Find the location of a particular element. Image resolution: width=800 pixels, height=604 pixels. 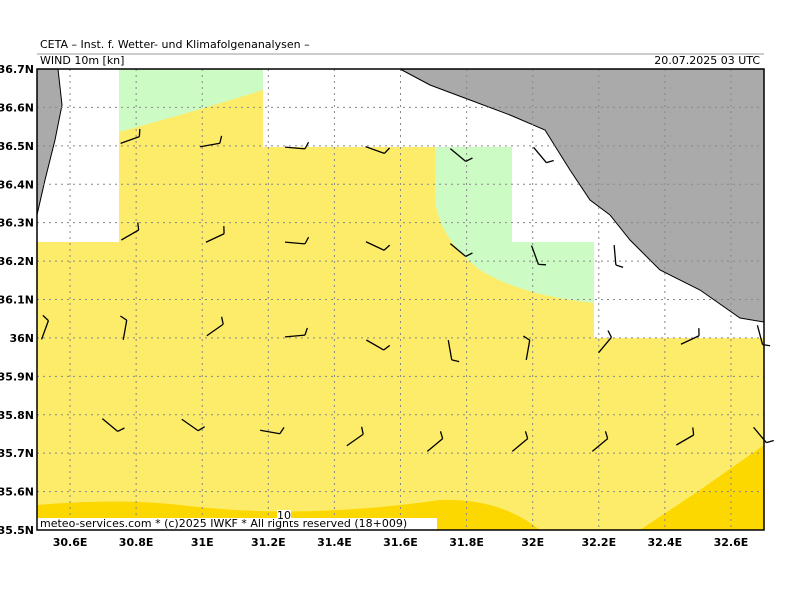

lat-label: 35.8N is located at coordinates (17, 415).